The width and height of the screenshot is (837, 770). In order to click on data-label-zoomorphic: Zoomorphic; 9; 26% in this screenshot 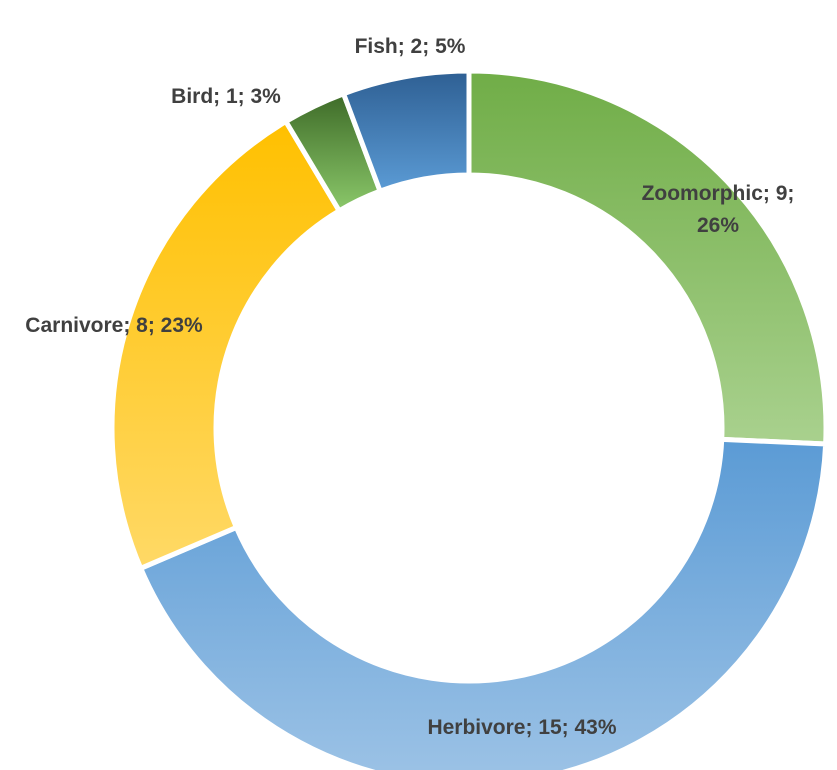, I will do `click(718, 209)`.